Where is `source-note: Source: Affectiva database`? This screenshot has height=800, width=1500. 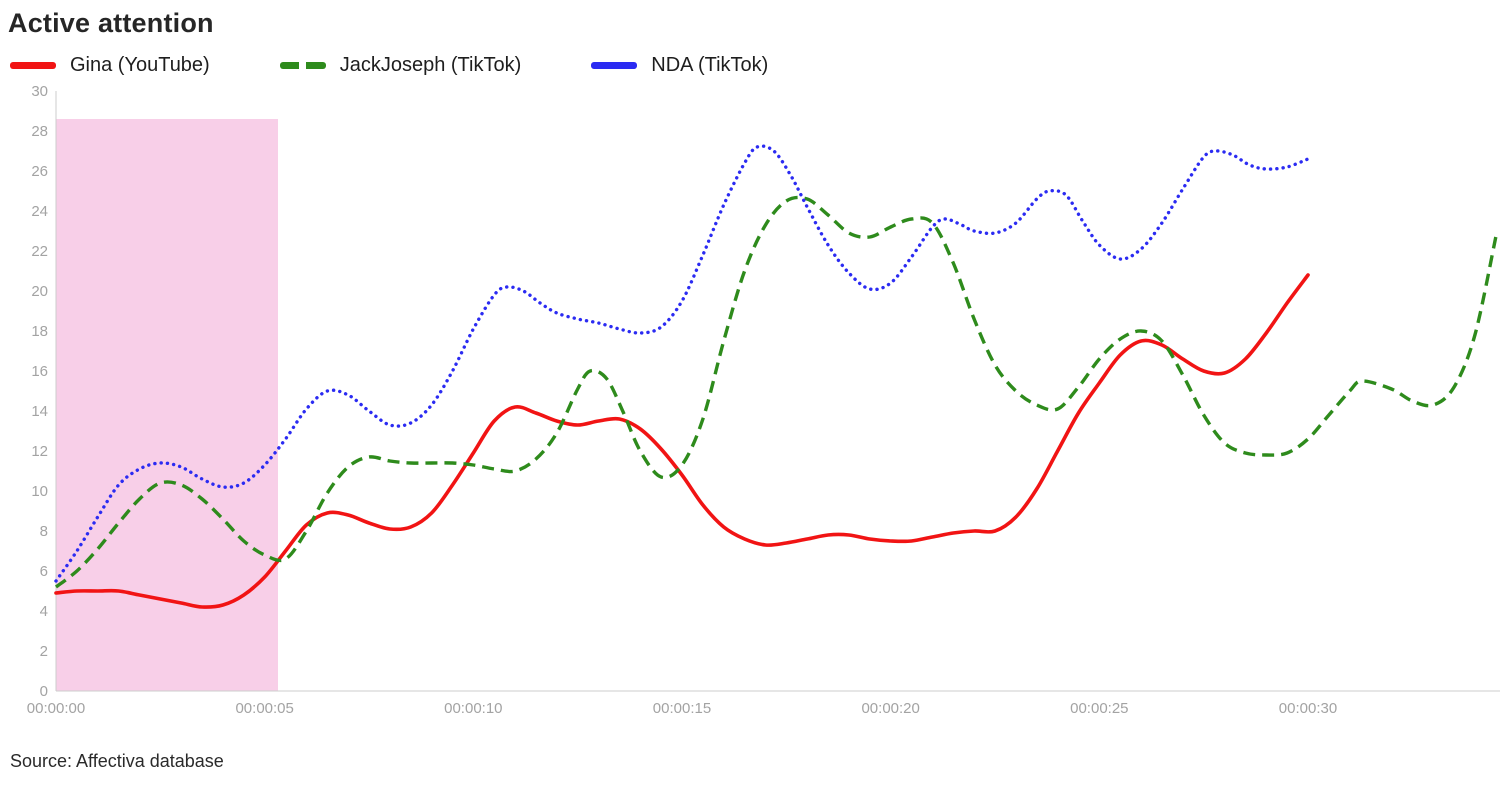 source-note: Source: Affectiva database is located at coordinates (117, 761).